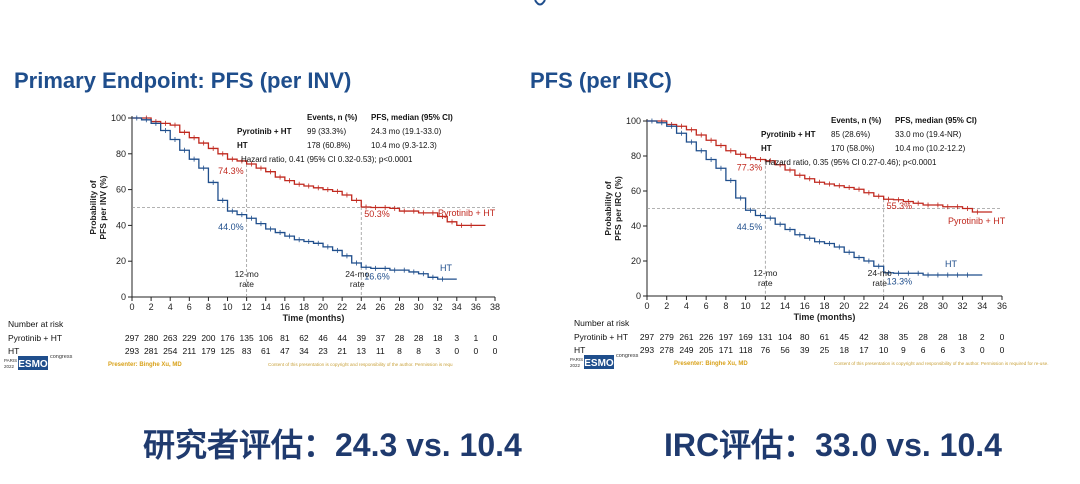 The width and height of the screenshot is (1080, 484). Describe the element at coordinates (785, 350) in the screenshot. I see `risk-count: 56` at that location.